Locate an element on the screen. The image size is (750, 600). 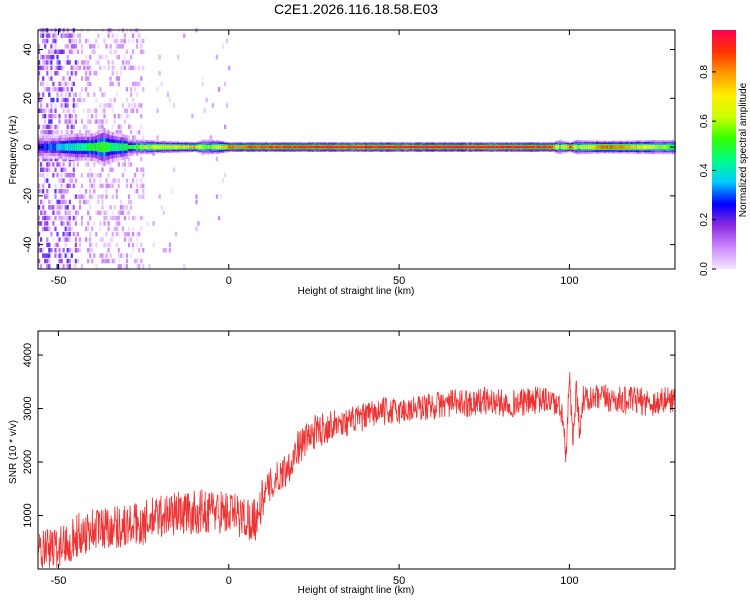
x-tick-label: 0 is located at coordinates (229, 281).